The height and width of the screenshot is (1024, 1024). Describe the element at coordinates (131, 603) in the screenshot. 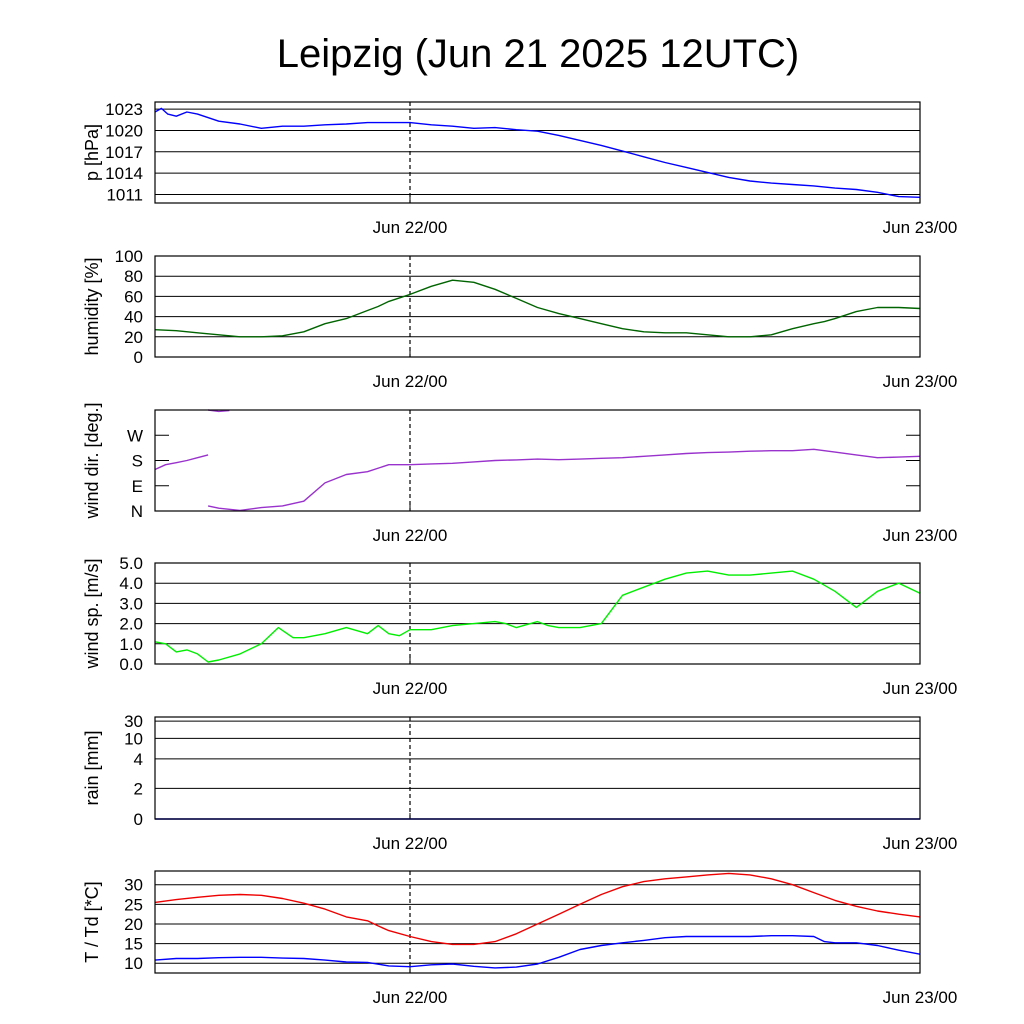

I see `y-tick-label: 3.0` at that location.